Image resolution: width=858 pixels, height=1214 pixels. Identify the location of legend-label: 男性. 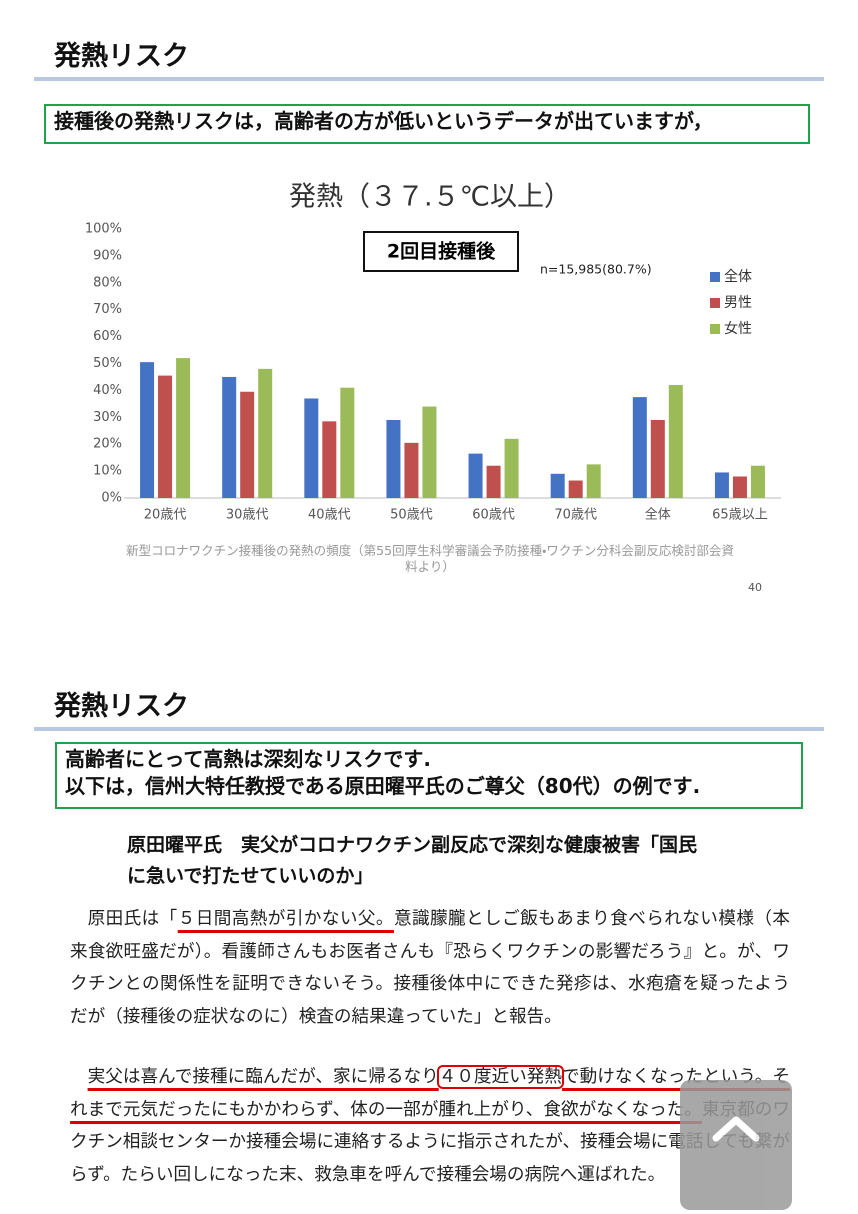
(738, 303).